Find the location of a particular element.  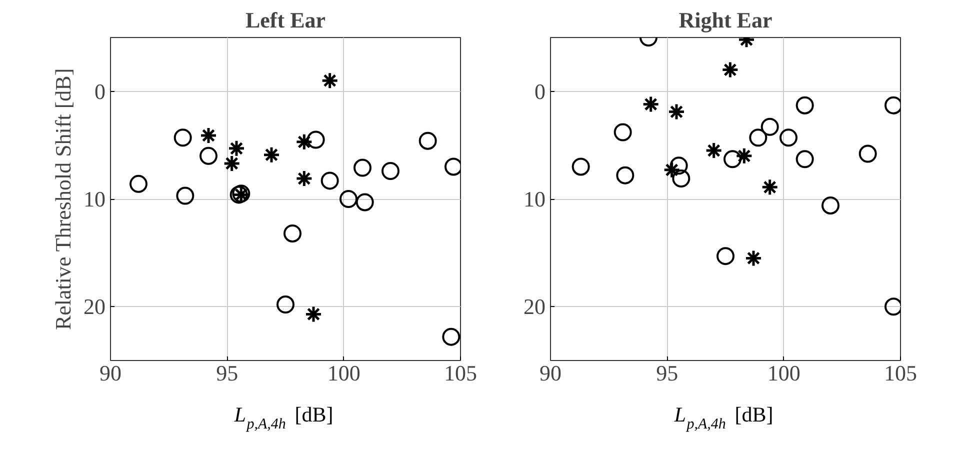

chart-title: Right Ear is located at coordinates (725, 20).